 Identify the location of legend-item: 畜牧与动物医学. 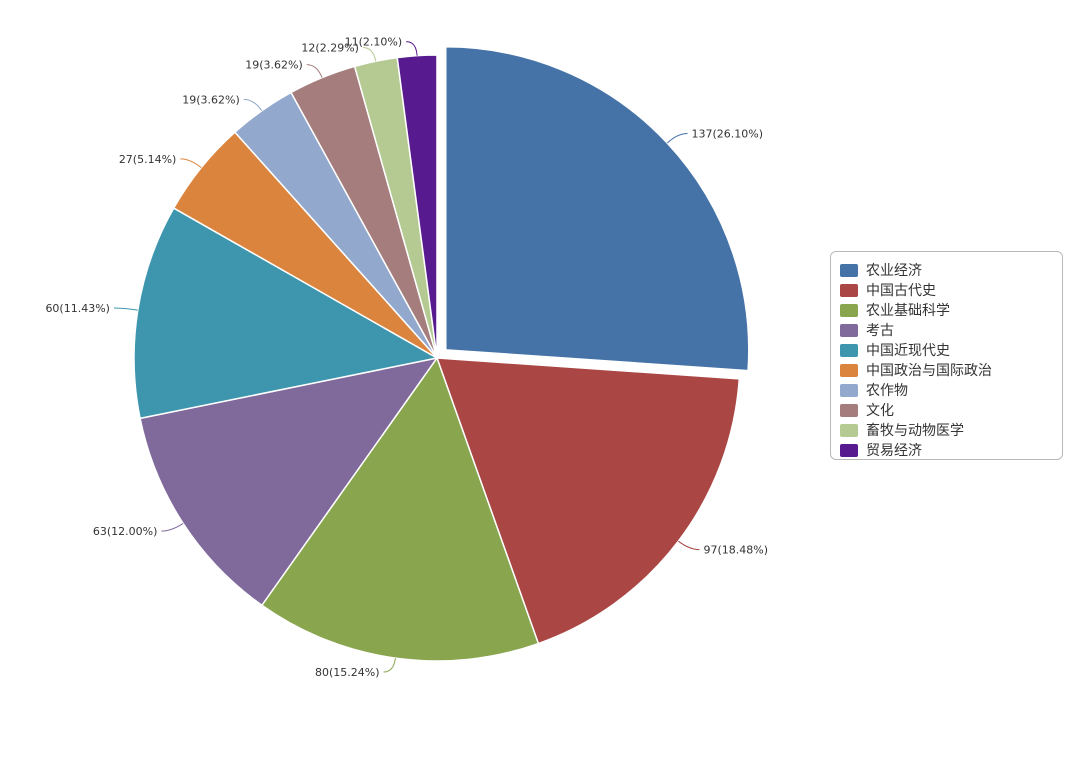
(951, 430).